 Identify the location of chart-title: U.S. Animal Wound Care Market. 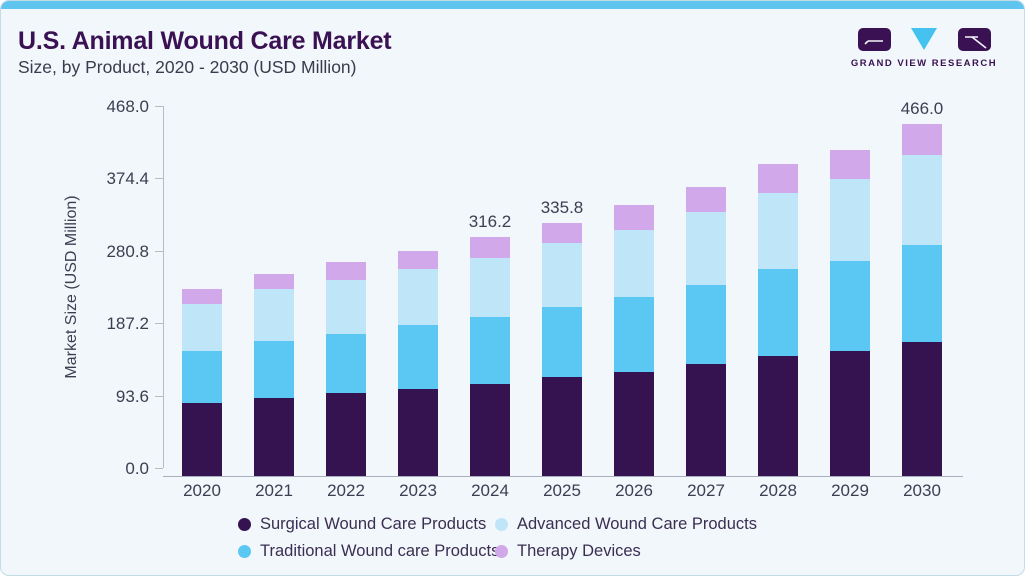
(205, 41).